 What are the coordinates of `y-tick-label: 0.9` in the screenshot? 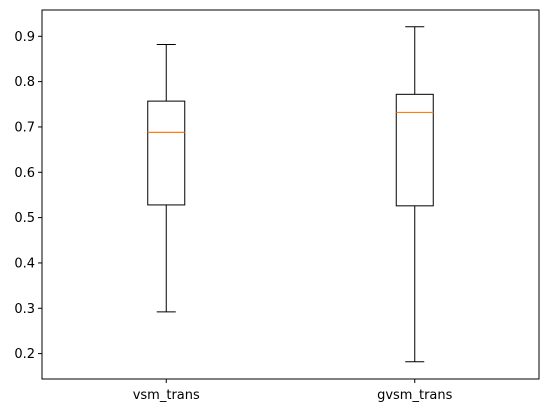 It's located at (24, 37).